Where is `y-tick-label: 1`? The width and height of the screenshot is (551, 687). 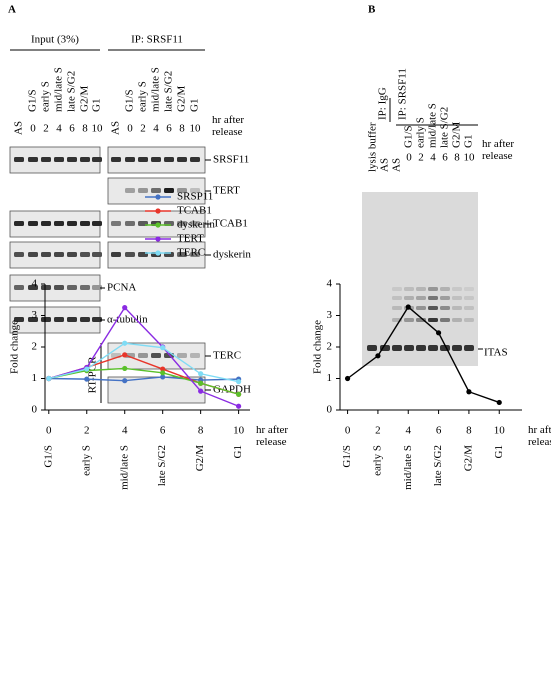
y-tick-label: 1 is located at coordinates (330, 378).